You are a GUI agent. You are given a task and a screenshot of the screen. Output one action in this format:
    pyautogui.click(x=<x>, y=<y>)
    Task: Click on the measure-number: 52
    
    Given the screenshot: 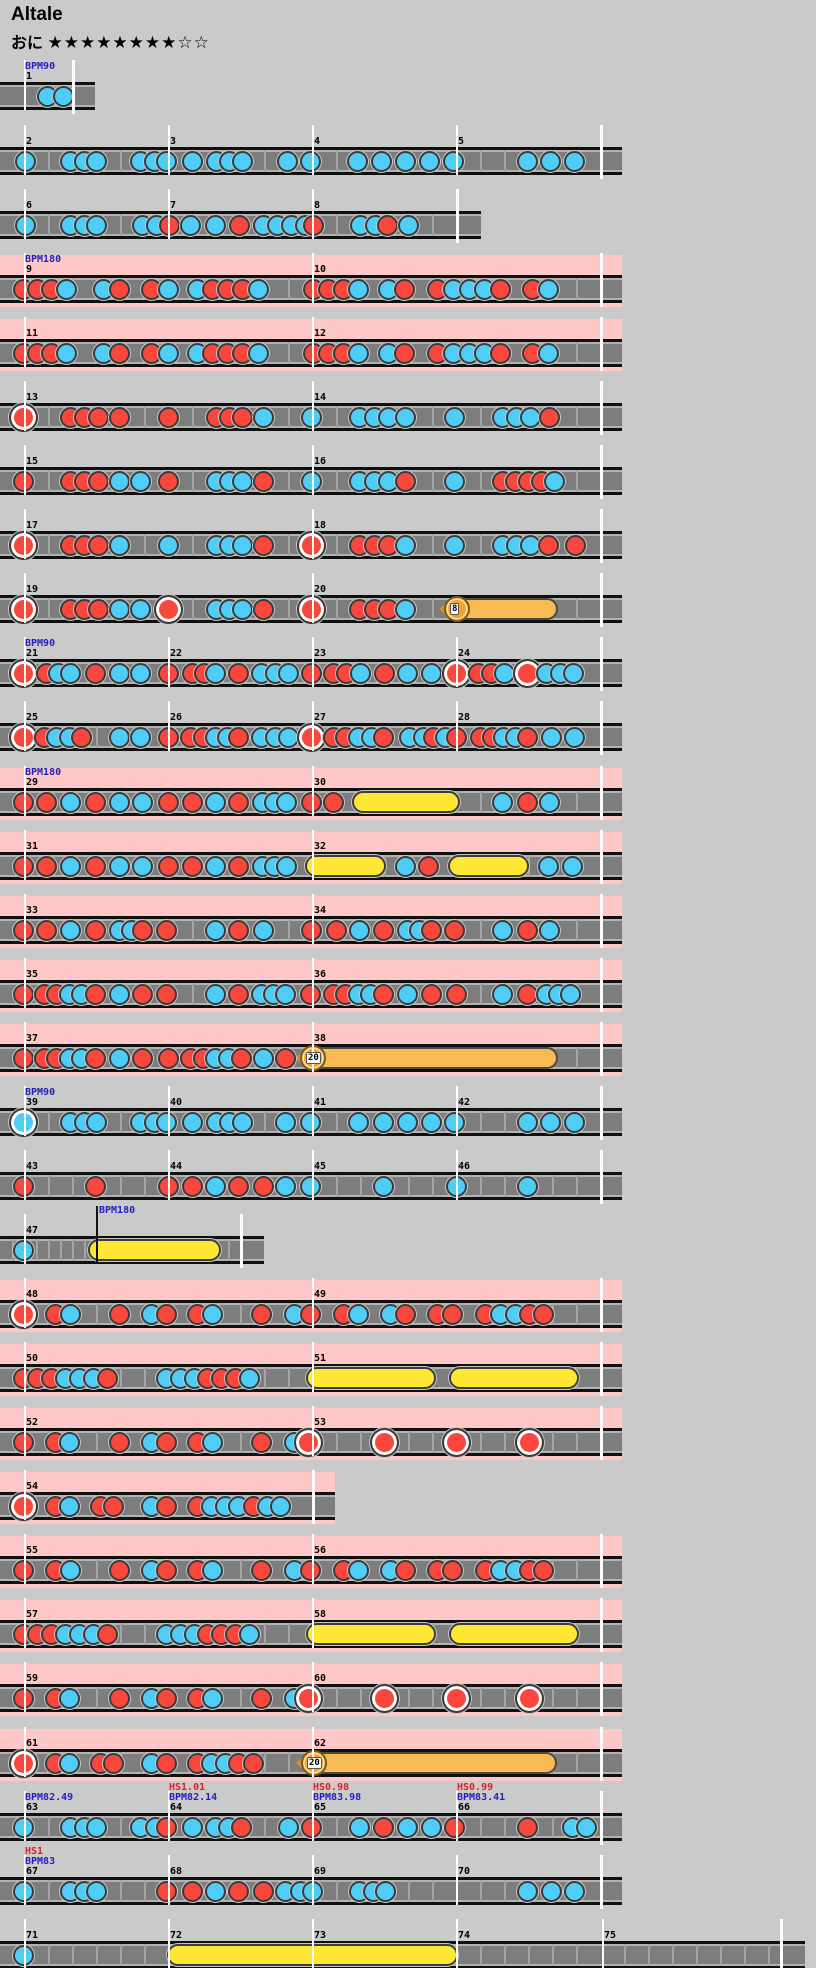 What is the action you would take?
    pyautogui.click(x=32, y=1422)
    